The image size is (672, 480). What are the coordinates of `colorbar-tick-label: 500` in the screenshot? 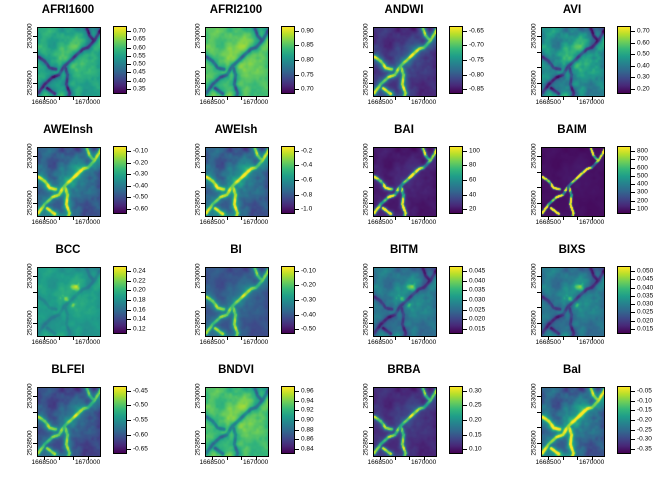 It's located at (642, 176).